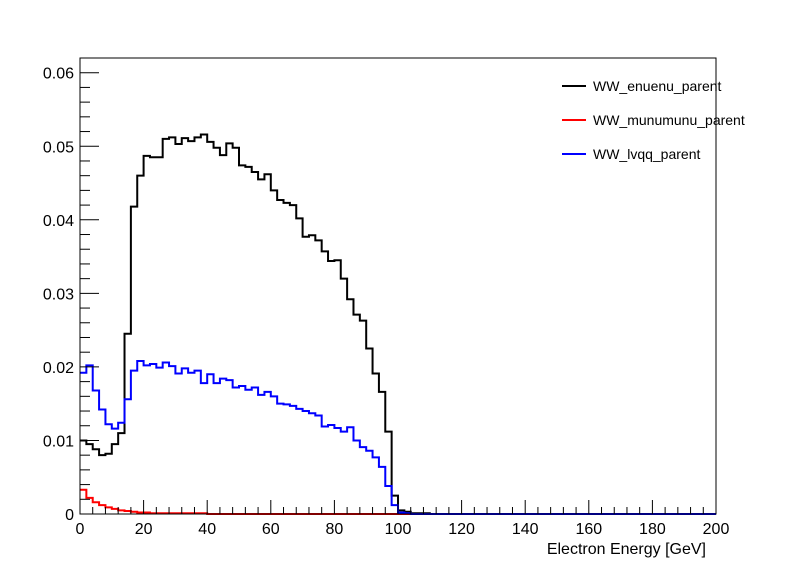 The image size is (796, 572). I want to click on x-tick-label: 160, so click(588, 529).